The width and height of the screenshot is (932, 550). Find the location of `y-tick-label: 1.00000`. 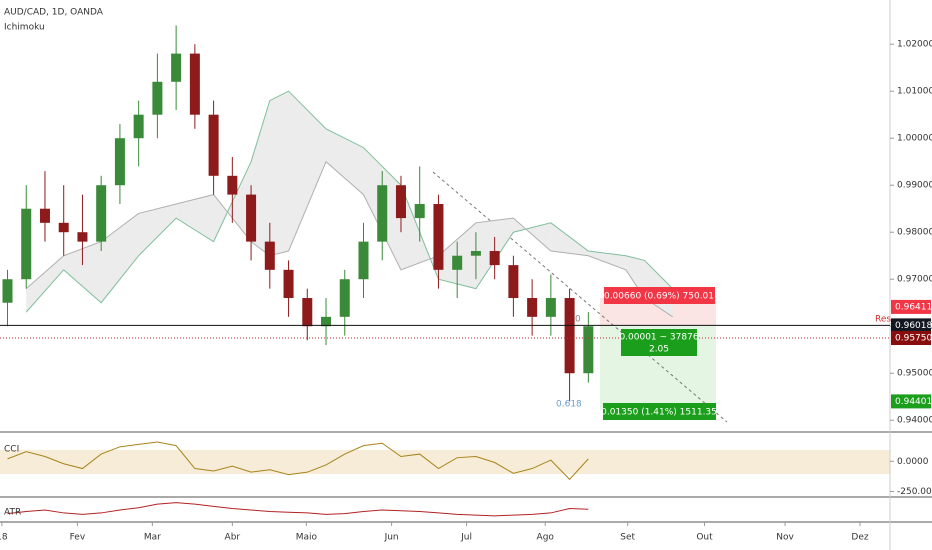

y-tick-label: 1.00000 is located at coordinates (914, 139).